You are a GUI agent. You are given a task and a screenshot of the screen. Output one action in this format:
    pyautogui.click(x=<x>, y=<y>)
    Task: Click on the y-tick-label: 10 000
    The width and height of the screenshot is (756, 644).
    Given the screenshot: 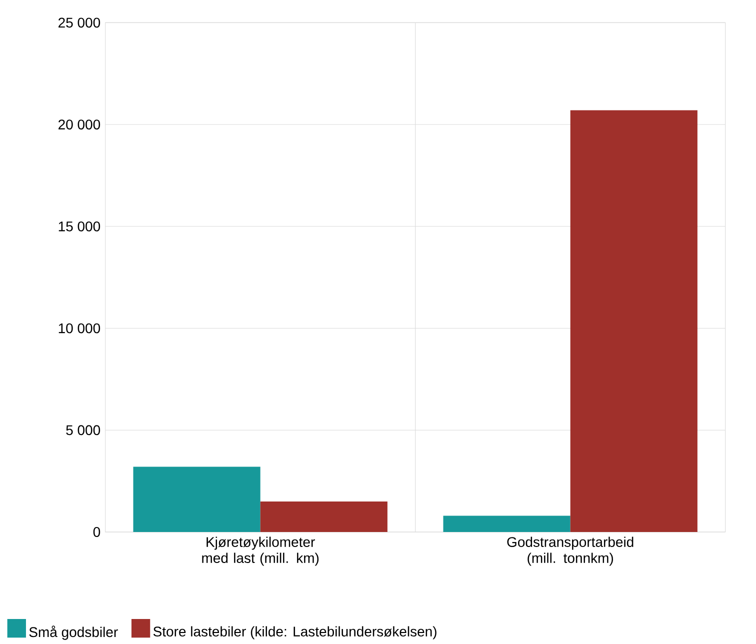 What is the action you would take?
    pyautogui.click(x=79, y=328)
    